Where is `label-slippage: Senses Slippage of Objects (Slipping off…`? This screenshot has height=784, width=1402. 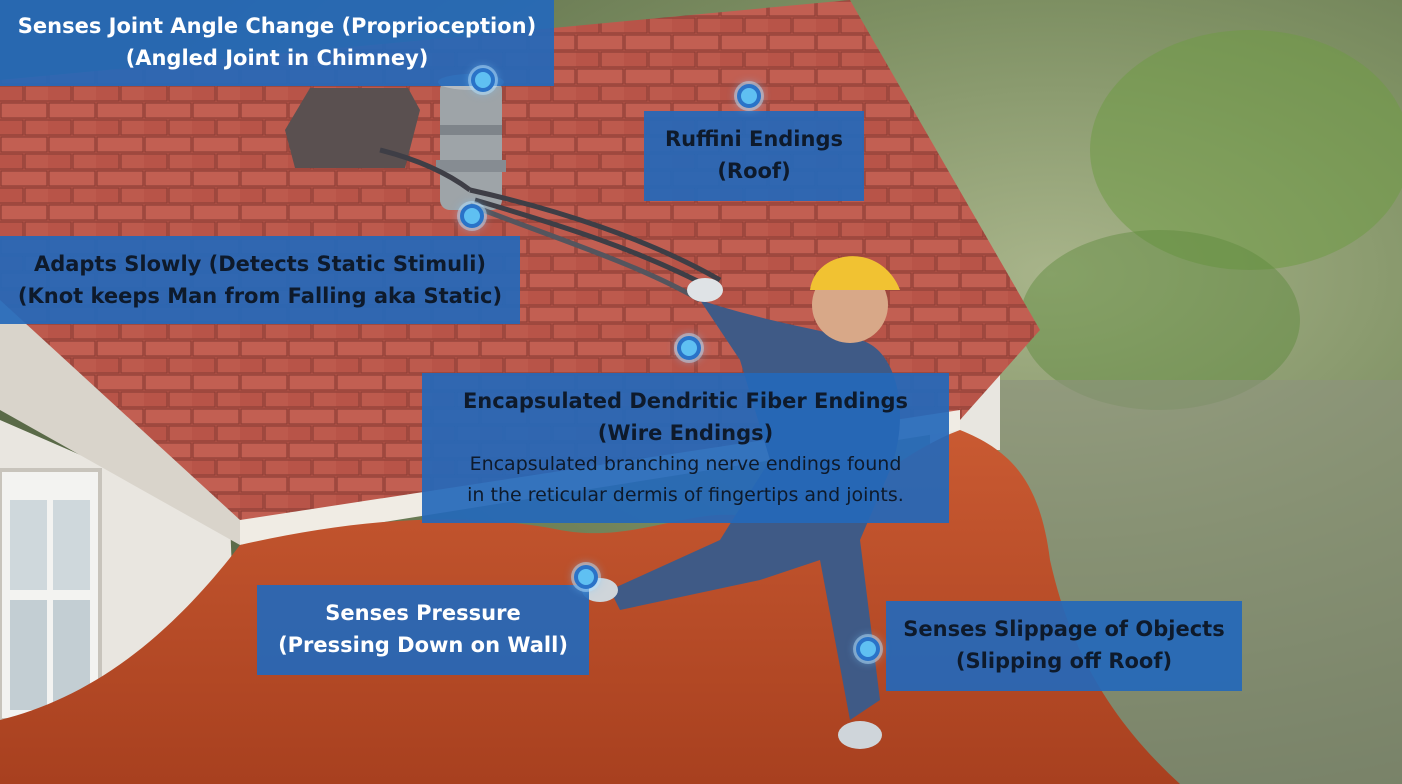 label-slippage: Senses Slippage of Objects (Slipping off… is located at coordinates (1064, 646).